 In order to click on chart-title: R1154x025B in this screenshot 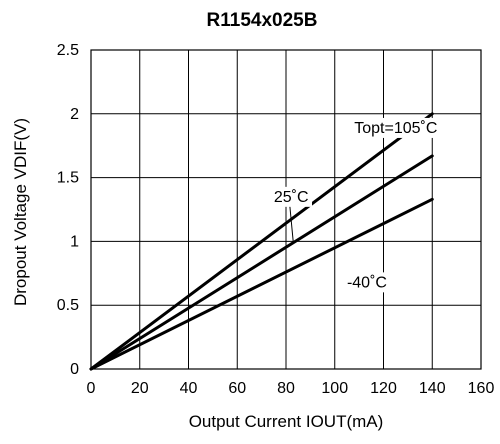, I will do `click(262, 20)`.